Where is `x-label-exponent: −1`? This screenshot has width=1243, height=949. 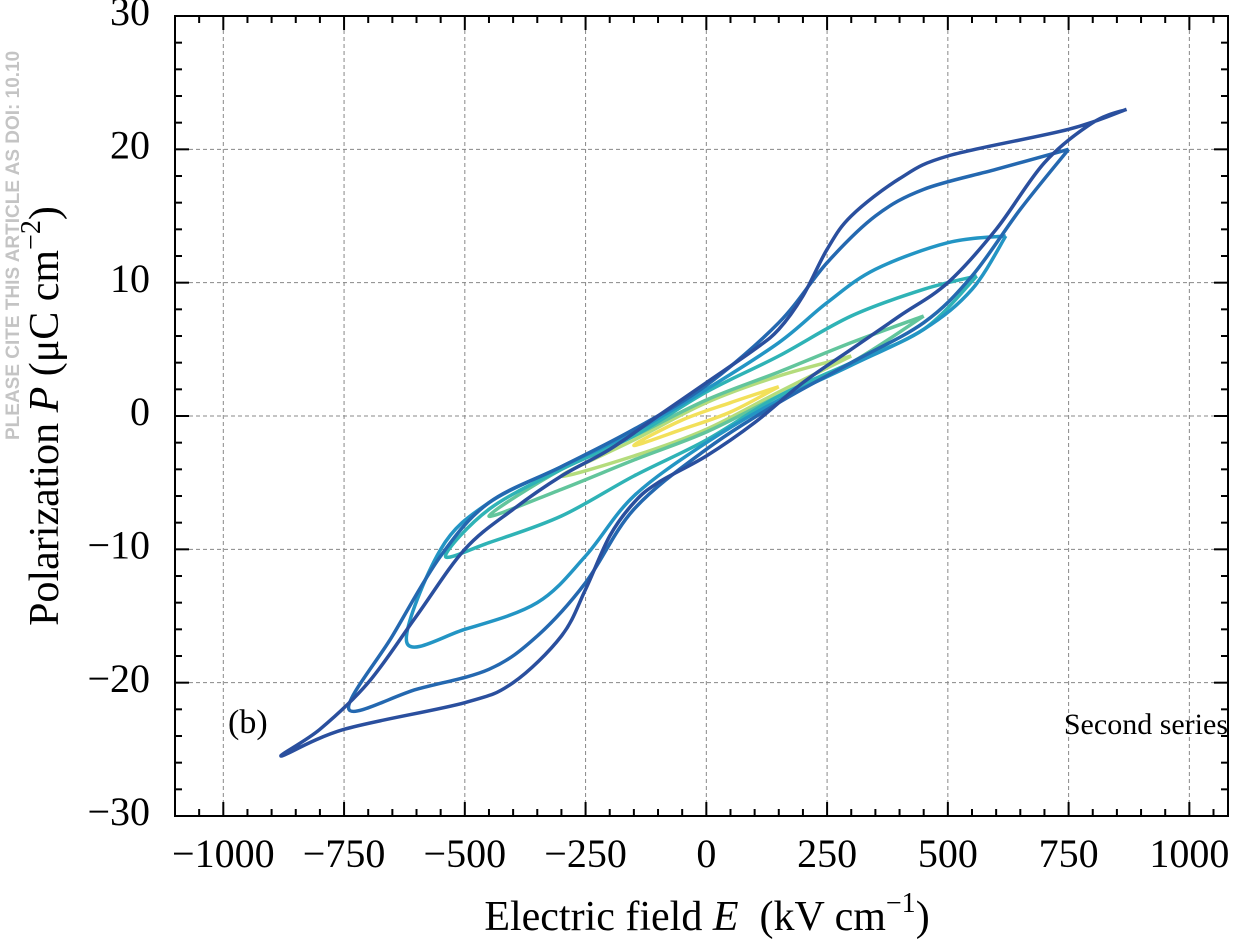
x-label-exponent: −1 is located at coordinates (901, 903).